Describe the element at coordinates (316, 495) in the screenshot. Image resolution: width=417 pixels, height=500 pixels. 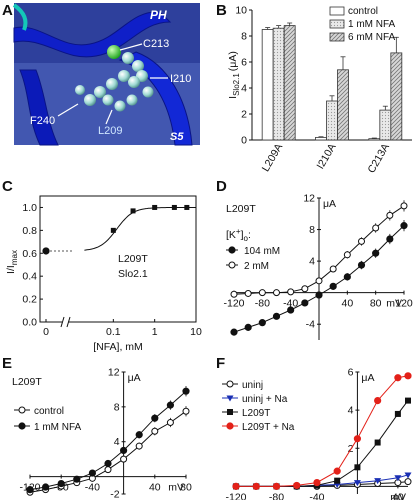
I see `f-plot-x-tick-label: -40` at that location.